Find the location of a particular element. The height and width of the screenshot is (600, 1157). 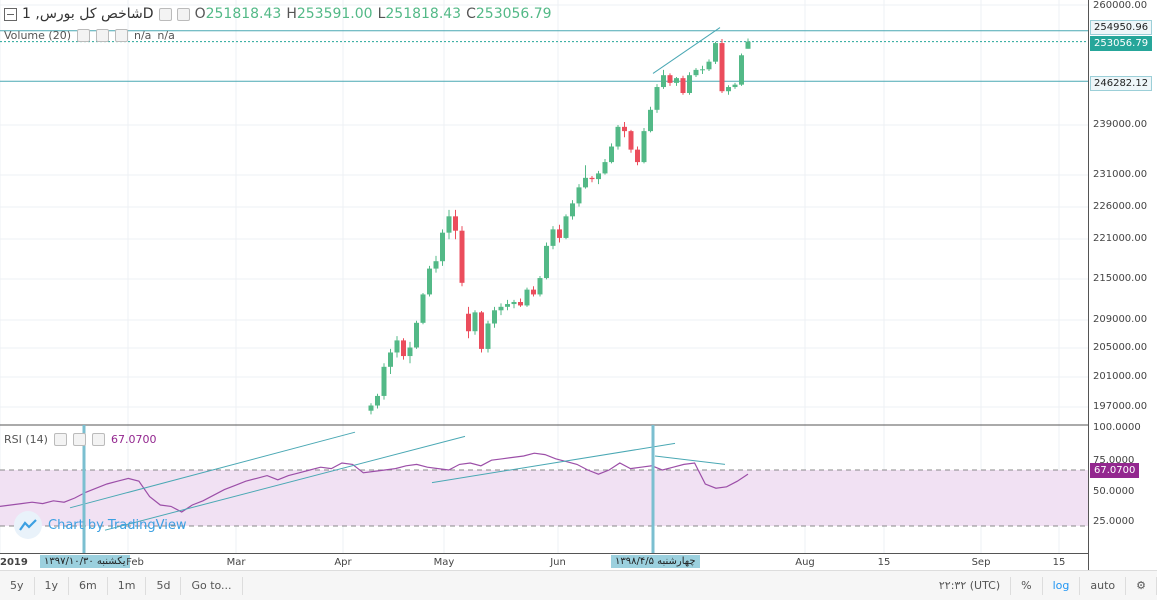

ohlc-low: L251818.43 is located at coordinates (419, 14).